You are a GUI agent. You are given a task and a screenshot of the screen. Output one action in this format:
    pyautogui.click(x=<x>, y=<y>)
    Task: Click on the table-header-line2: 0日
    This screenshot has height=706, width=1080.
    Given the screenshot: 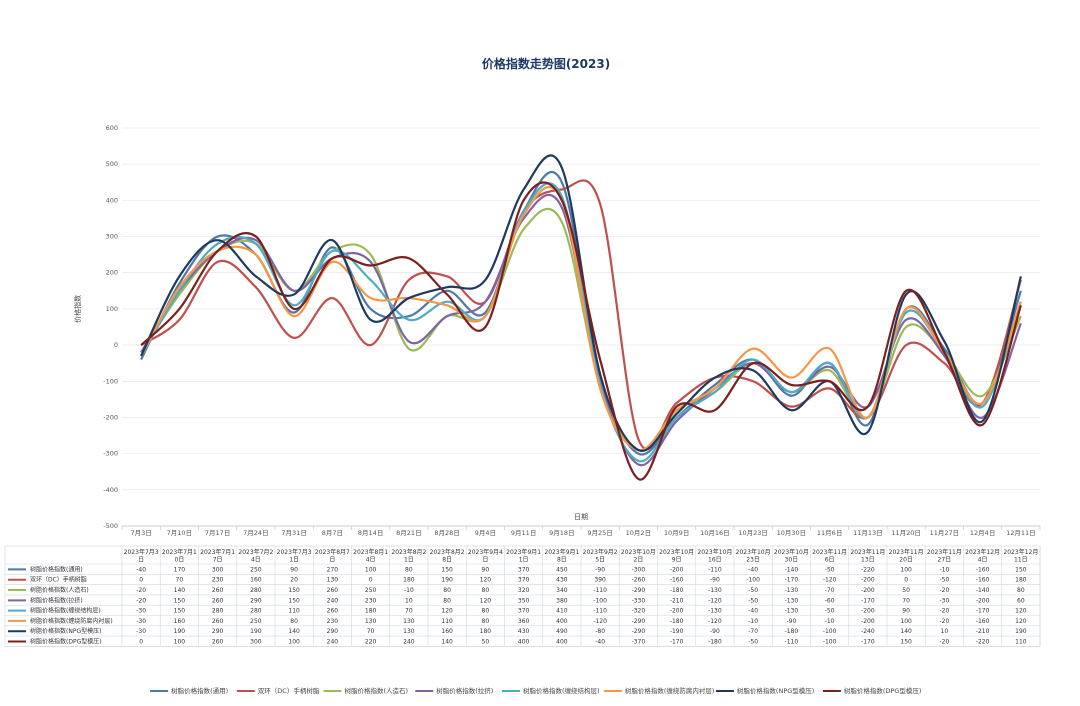 What is the action you would take?
    pyautogui.click(x=179, y=560)
    